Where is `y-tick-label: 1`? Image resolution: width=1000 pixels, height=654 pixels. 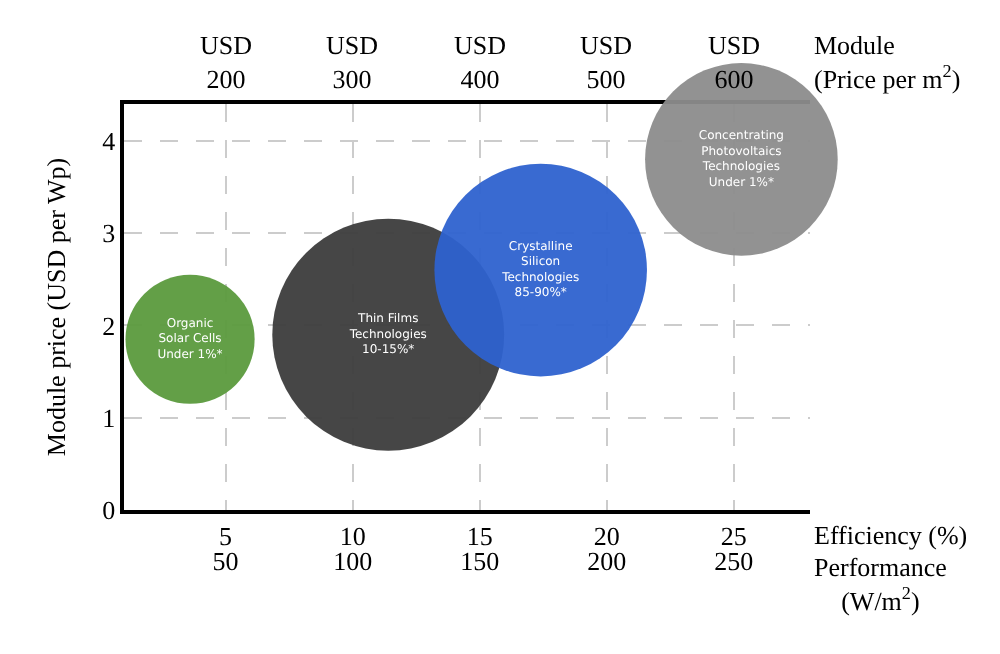 y-tick-label: 1 is located at coordinates (109, 417).